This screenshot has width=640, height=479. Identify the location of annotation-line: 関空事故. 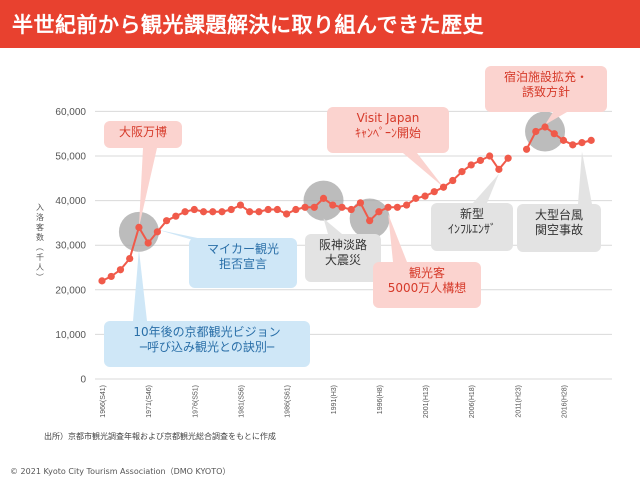
(558, 230).